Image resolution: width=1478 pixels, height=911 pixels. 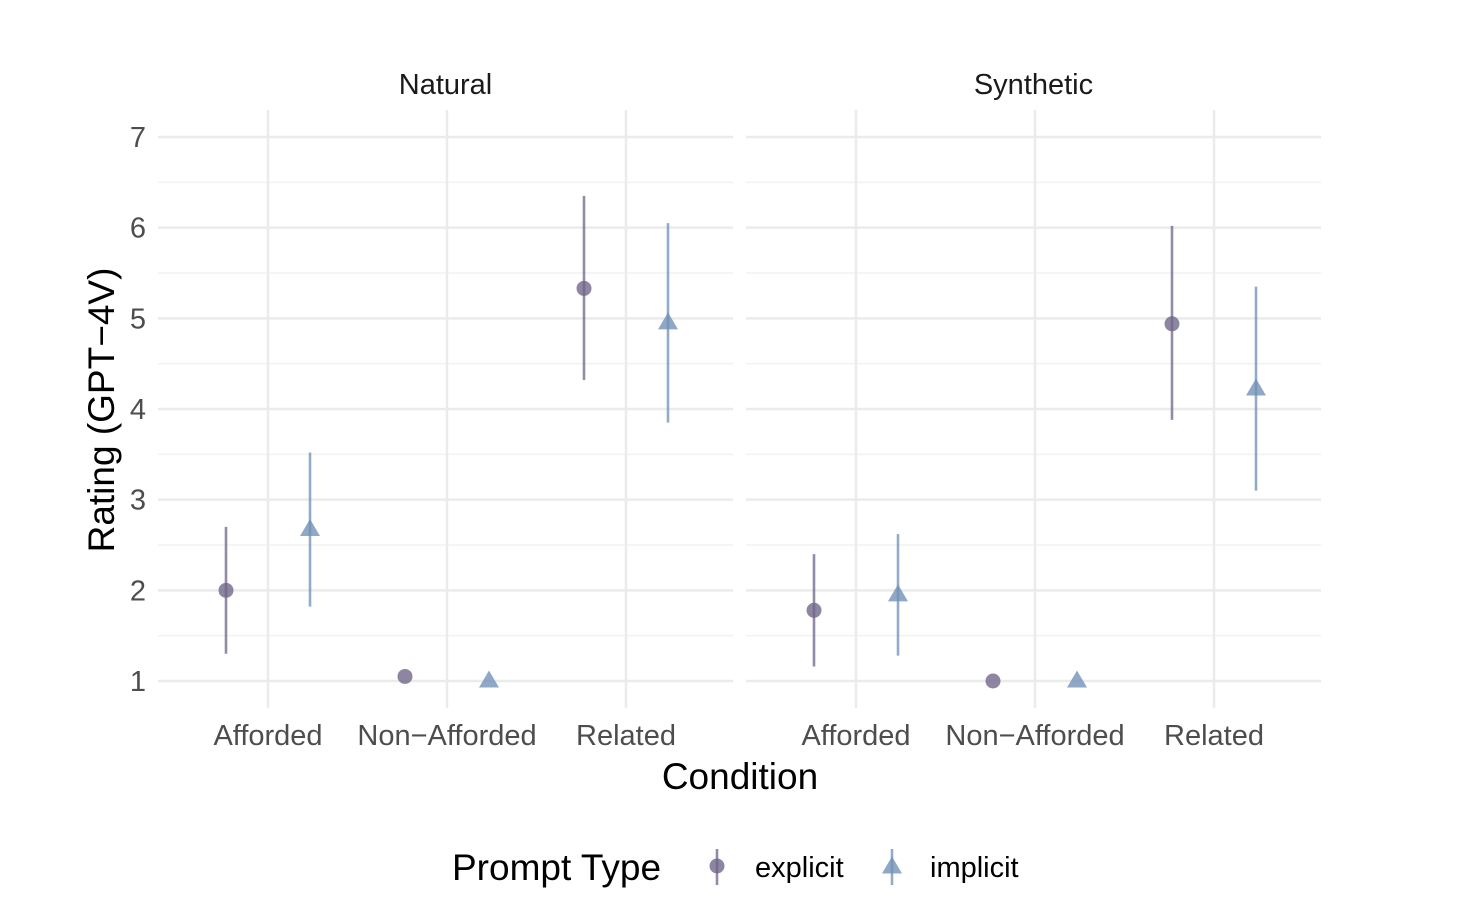 I want to click on facet-title: Synthetic, so click(x=1033, y=85).